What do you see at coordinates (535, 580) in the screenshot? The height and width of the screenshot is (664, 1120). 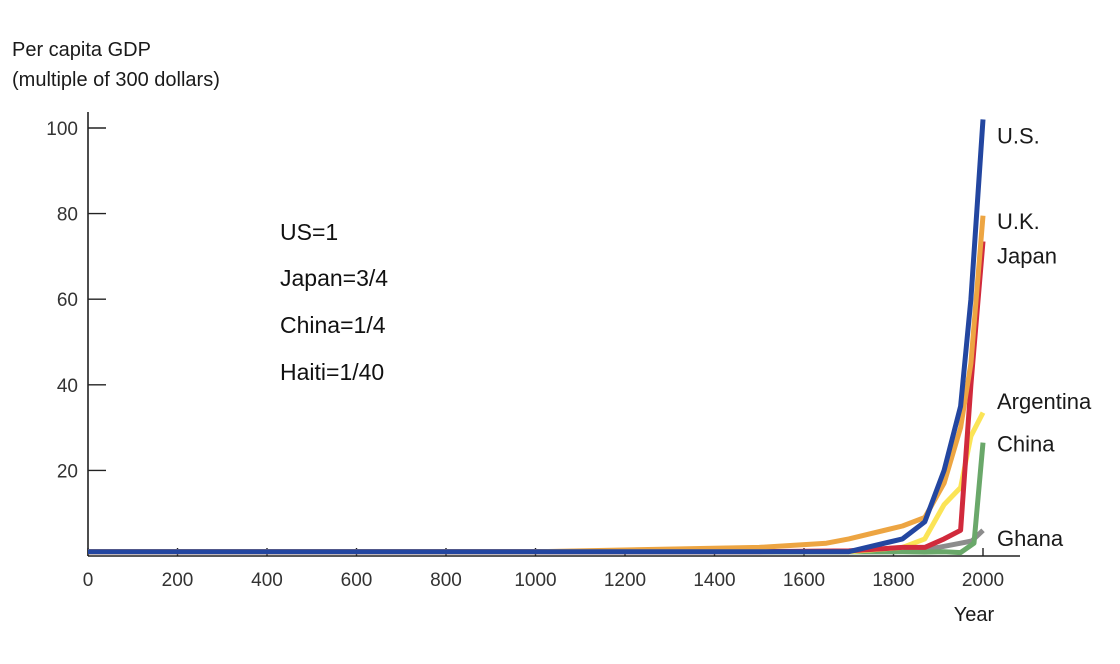 I see `x-tick-label: 1000` at bounding box center [535, 580].